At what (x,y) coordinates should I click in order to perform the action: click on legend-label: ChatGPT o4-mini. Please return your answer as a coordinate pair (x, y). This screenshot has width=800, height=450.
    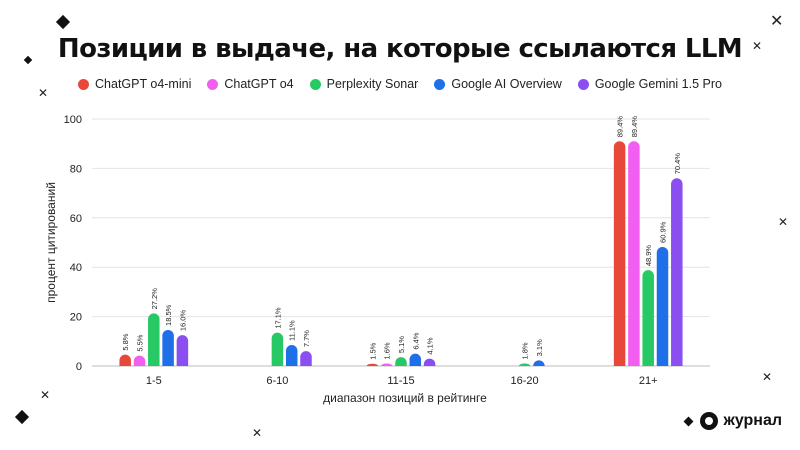
    Looking at the image, I should click on (143, 84).